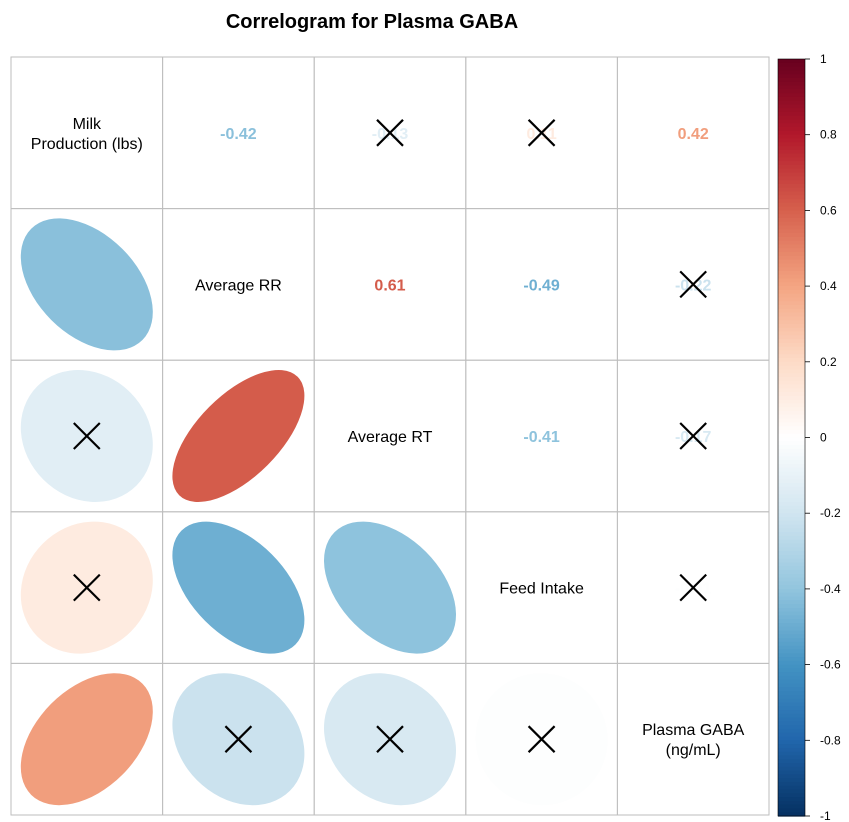  Describe the element at coordinates (830, 665) in the screenshot. I see `colorbar-tick-label: -0.6` at that location.